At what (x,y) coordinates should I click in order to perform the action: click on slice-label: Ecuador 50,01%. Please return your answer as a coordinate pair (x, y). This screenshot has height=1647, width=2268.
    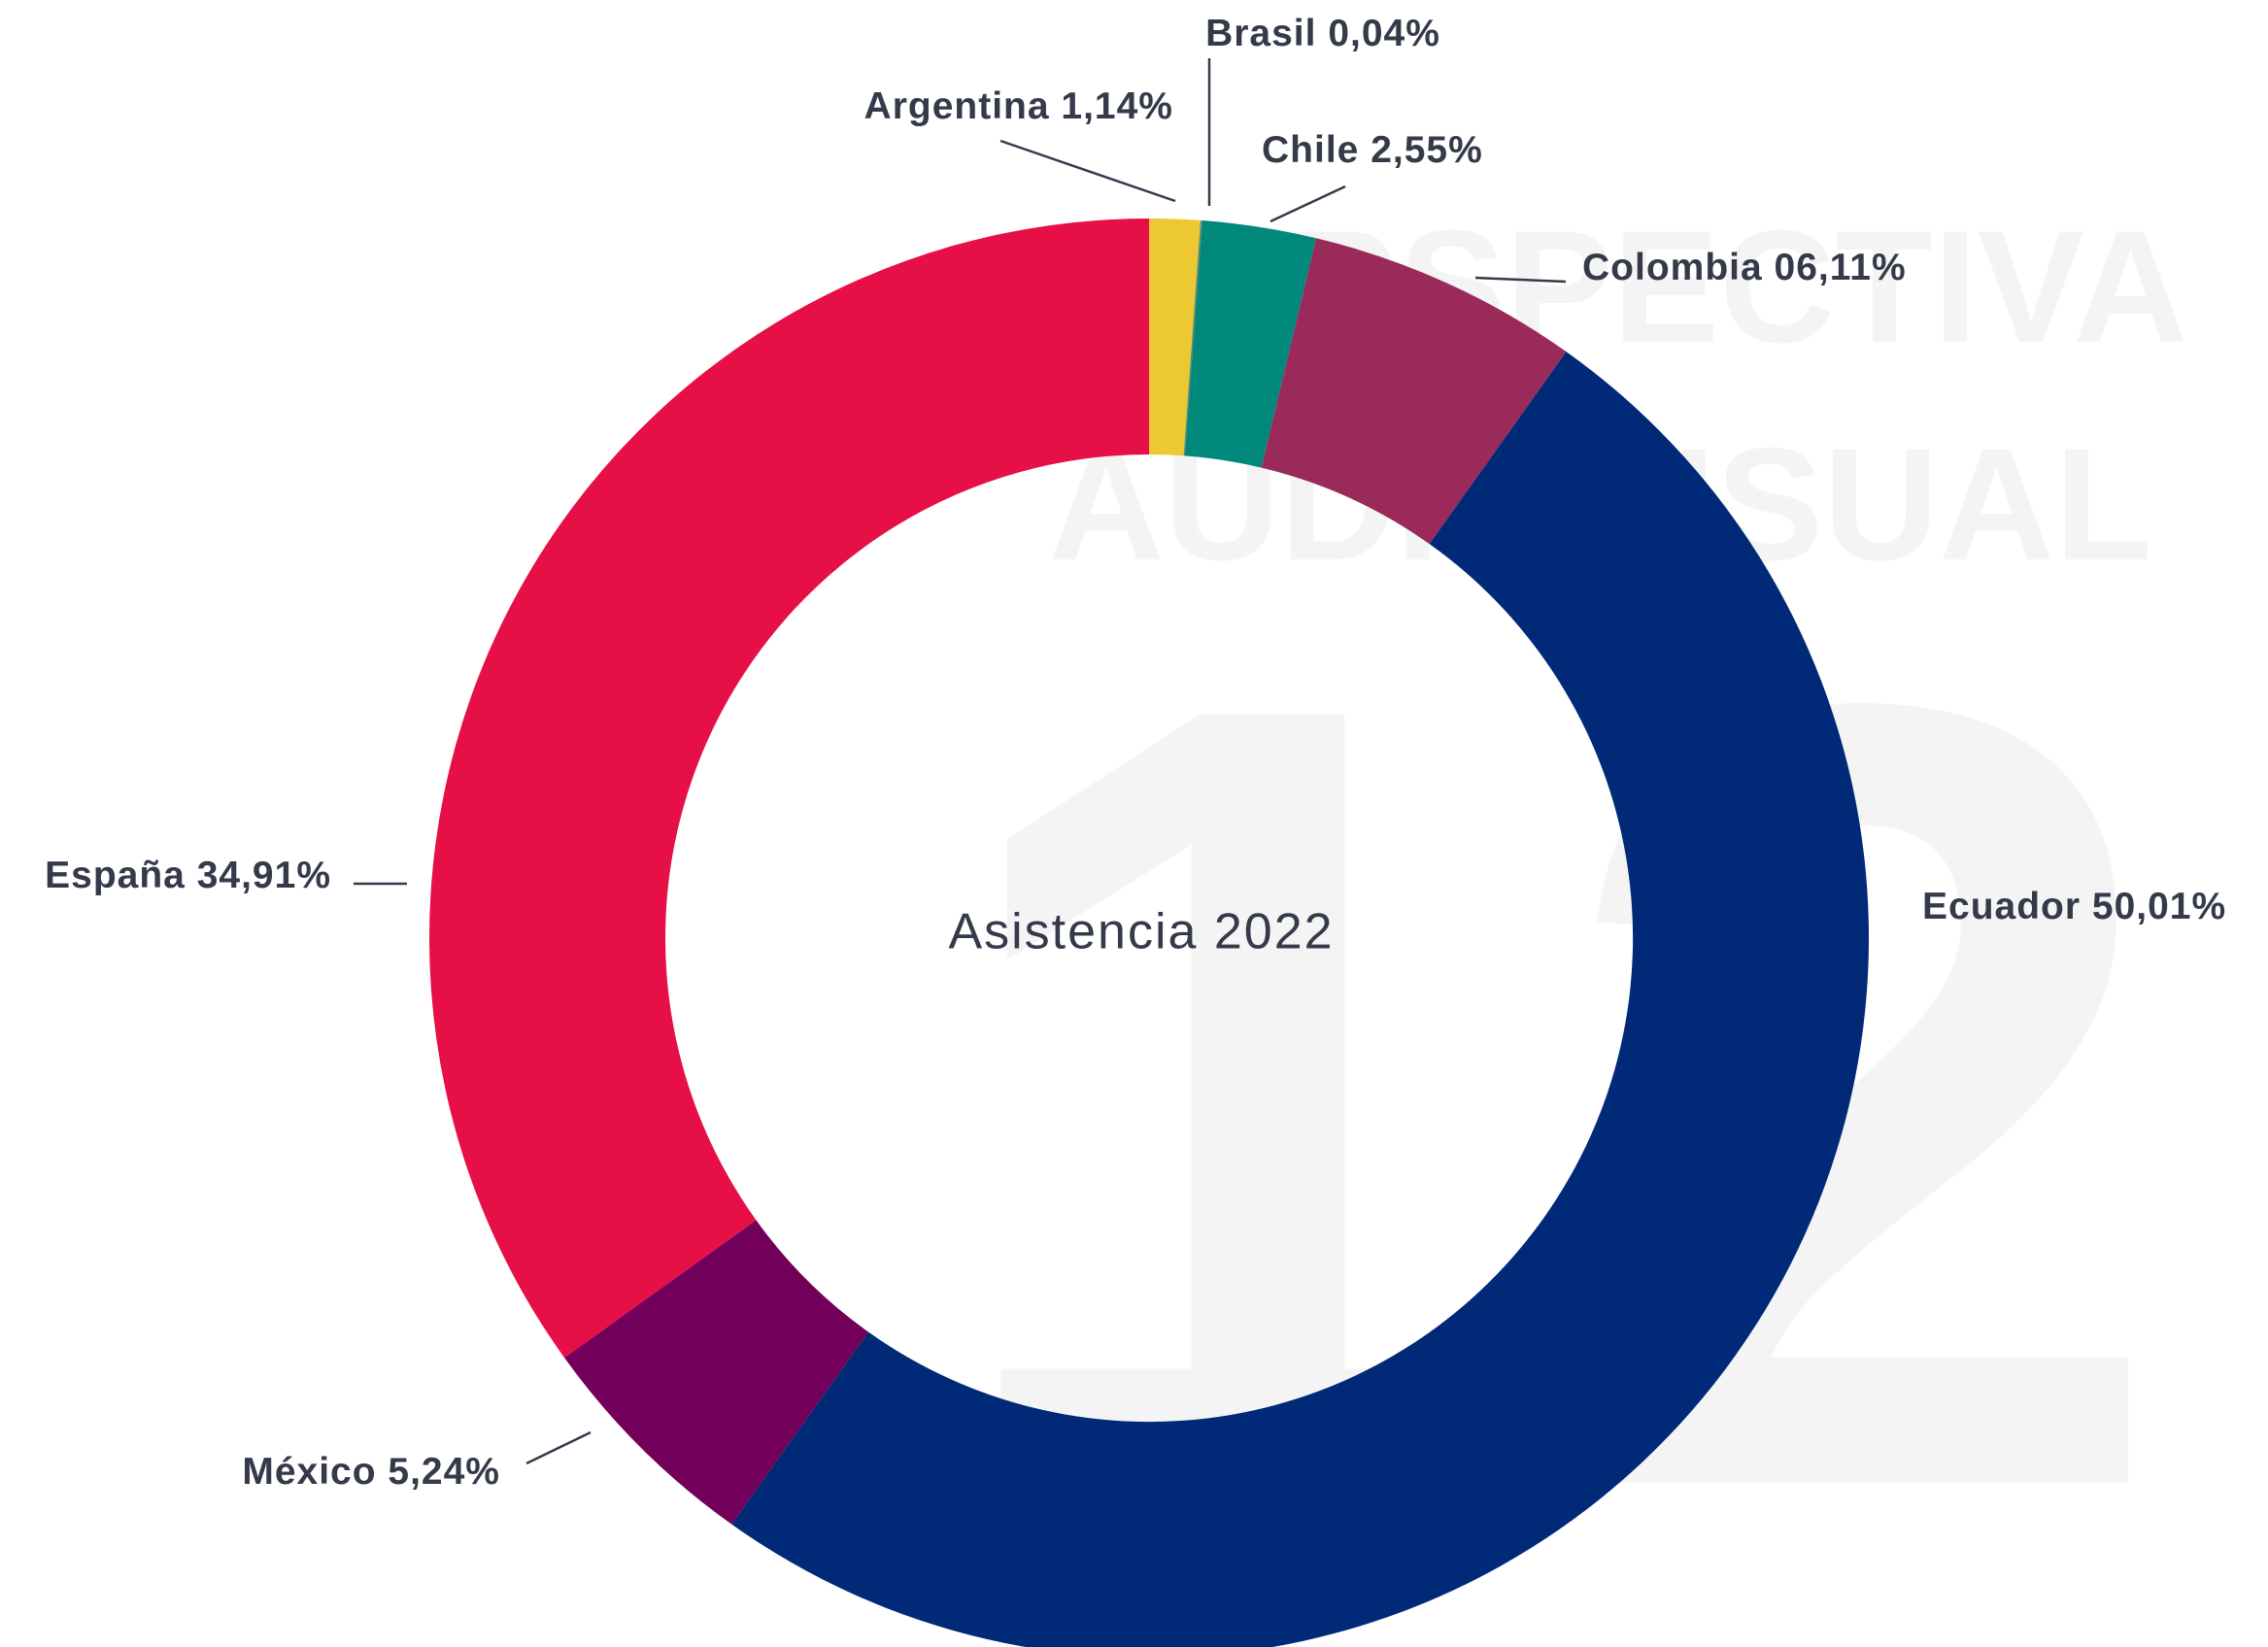
    Looking at the image, I should click on (2074, 906).